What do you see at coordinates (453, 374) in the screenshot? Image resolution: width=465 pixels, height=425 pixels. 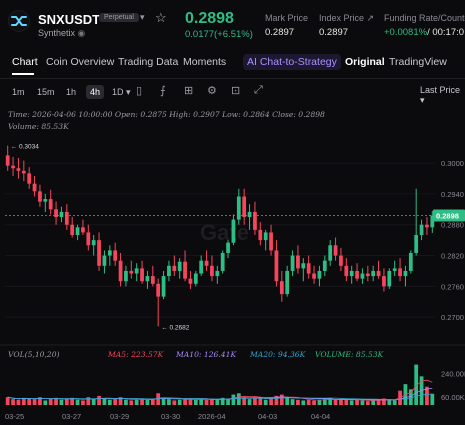 I see `volume-tick-label: 240.00K` at bounding box center [453, 374].